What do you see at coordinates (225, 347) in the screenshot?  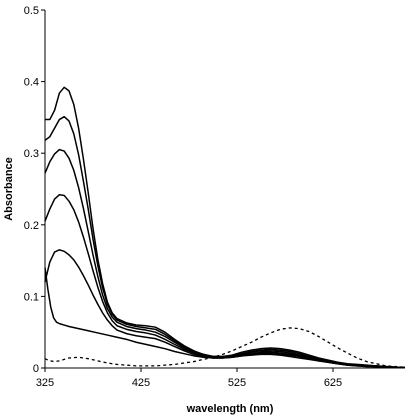 I see `dashed-series-line` at bounding box center [225, 347].